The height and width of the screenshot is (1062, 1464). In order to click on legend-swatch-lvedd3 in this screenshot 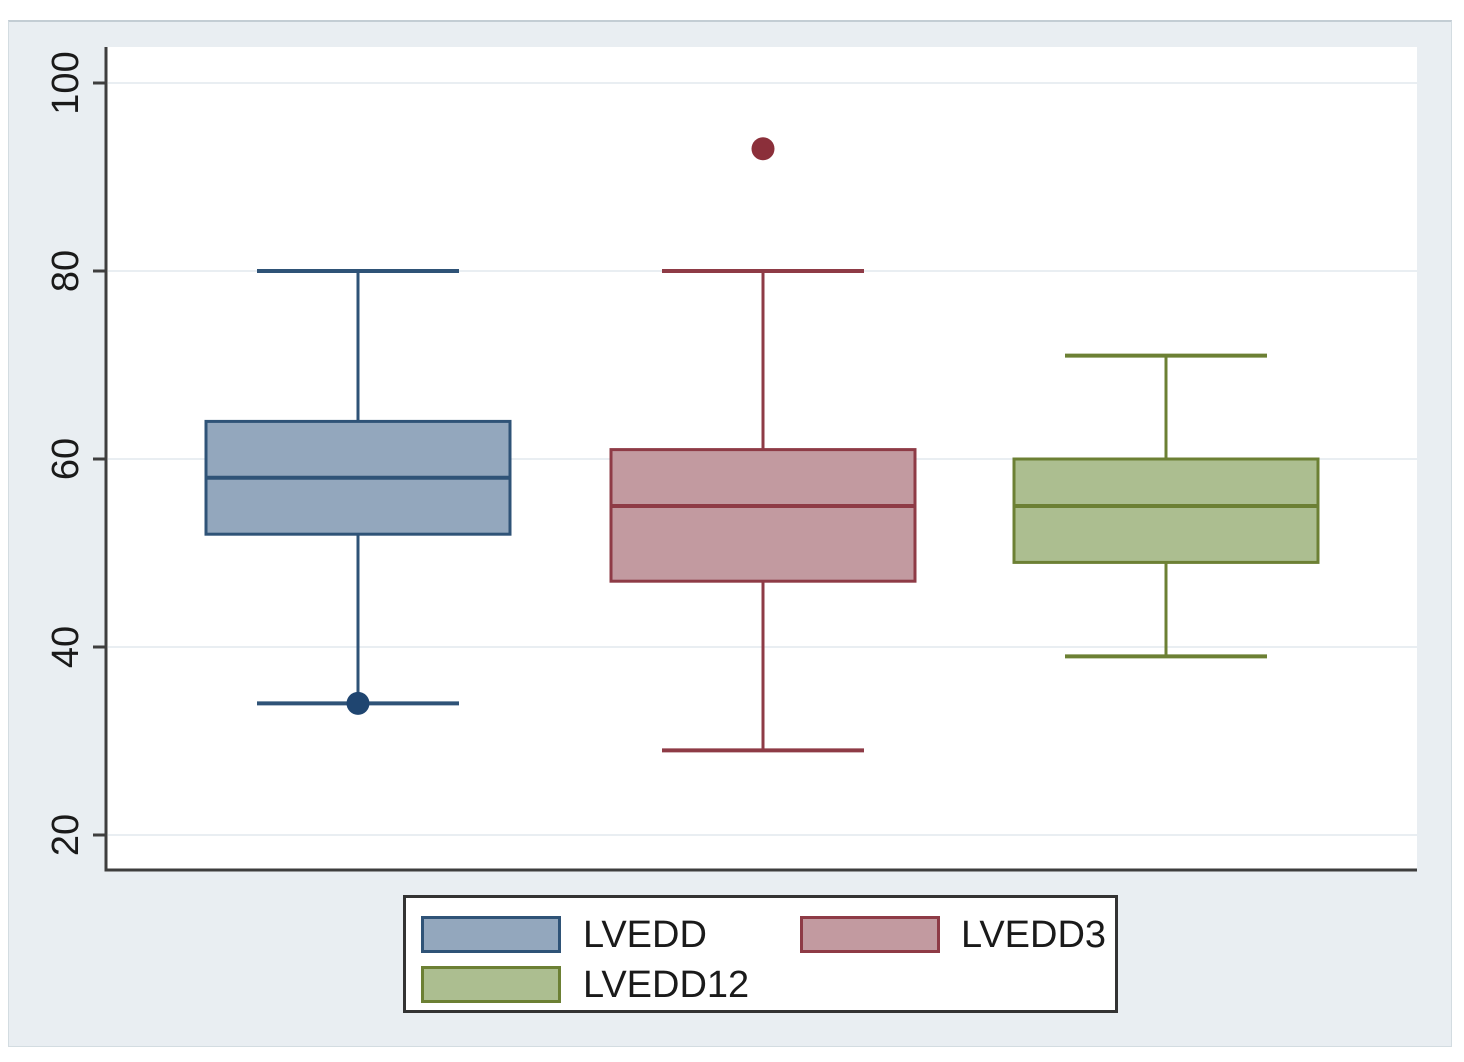, I will do `click(870, 934)`.